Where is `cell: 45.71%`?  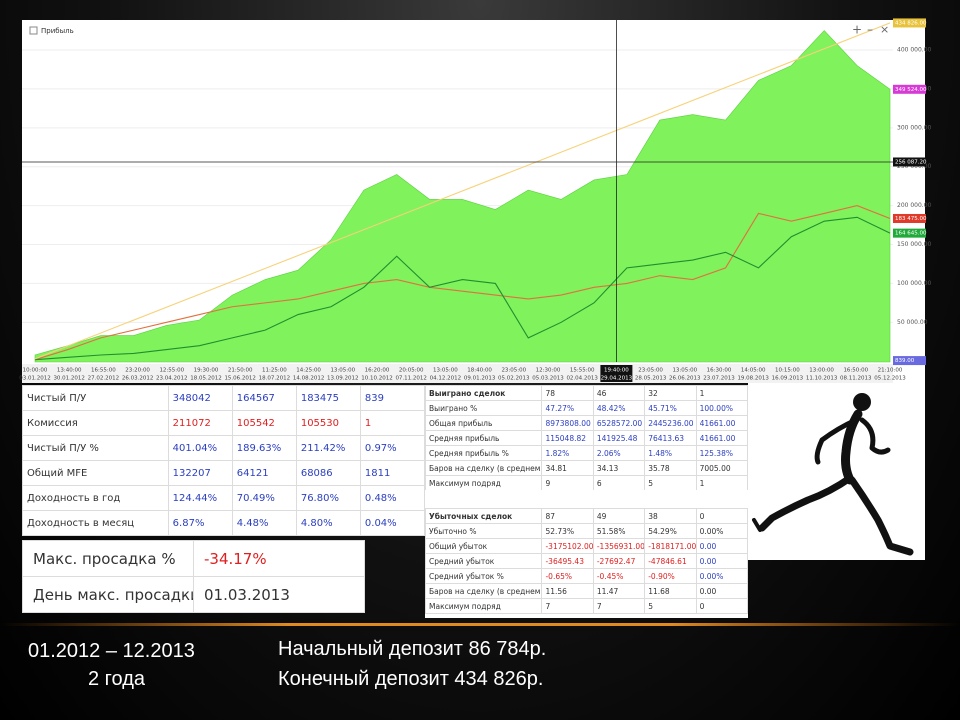
cell: 45.71% is located at coordinates (670, 408).